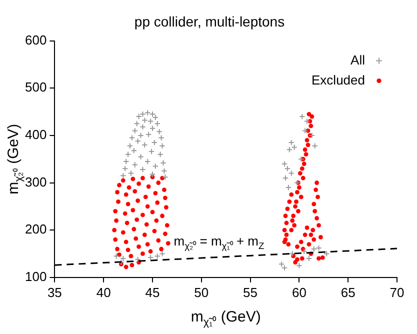 The height and width of the screenshot is (334, 417). What do you see at coordinates (348, 292) in the screenshot?
I see `x-tick-label: 65` at bounding box center [348, 292].